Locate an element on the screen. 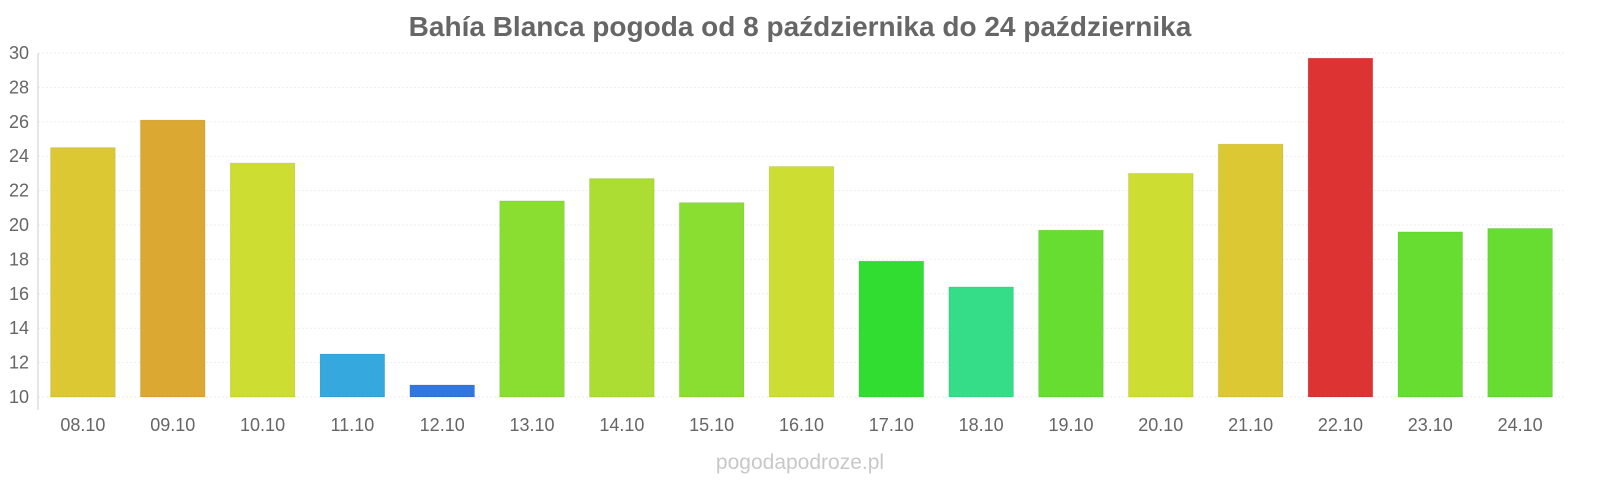 Image resolution: width=1600 pixels, height=480 pixels. y-tick-label: 10 is located at coordinates (19, 397).